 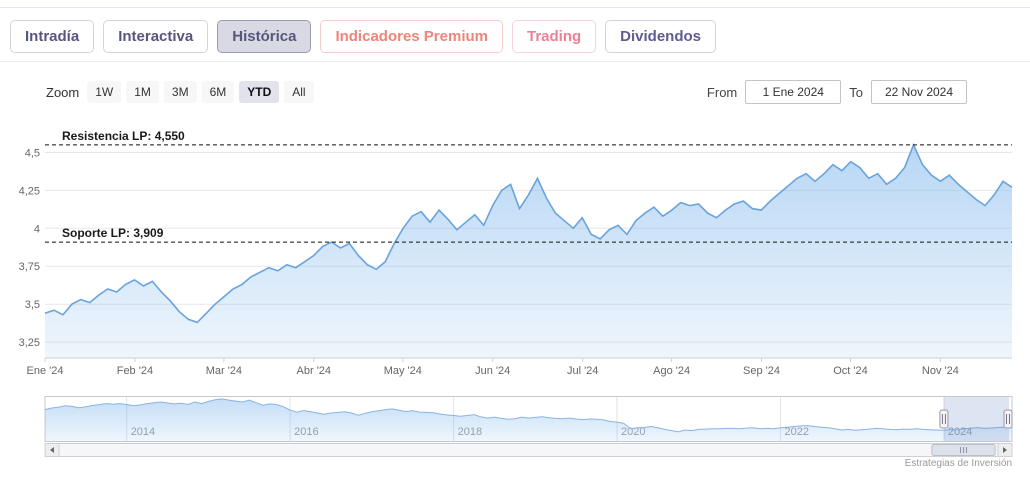 I want to click on tab-intradia: Intradía, so click(x=52, y=36).